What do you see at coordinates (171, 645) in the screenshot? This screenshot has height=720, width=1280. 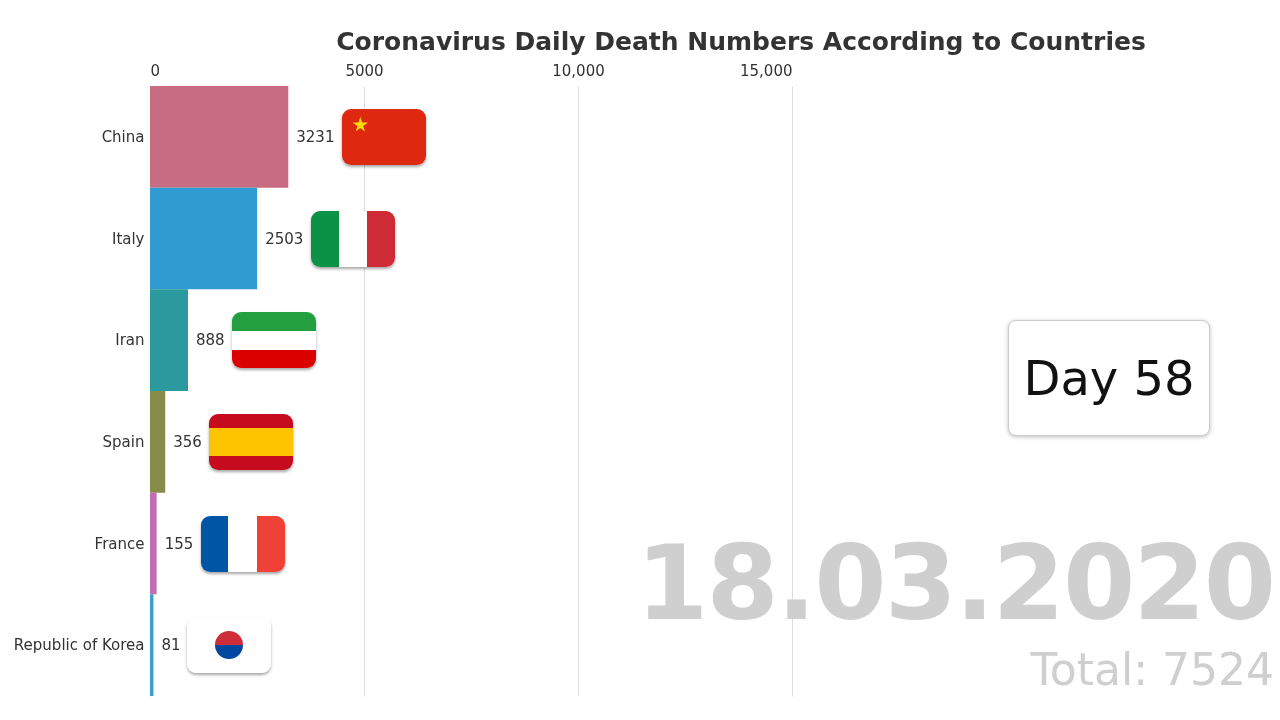 I see `data-label: 81` at bounding box center [171, 645].